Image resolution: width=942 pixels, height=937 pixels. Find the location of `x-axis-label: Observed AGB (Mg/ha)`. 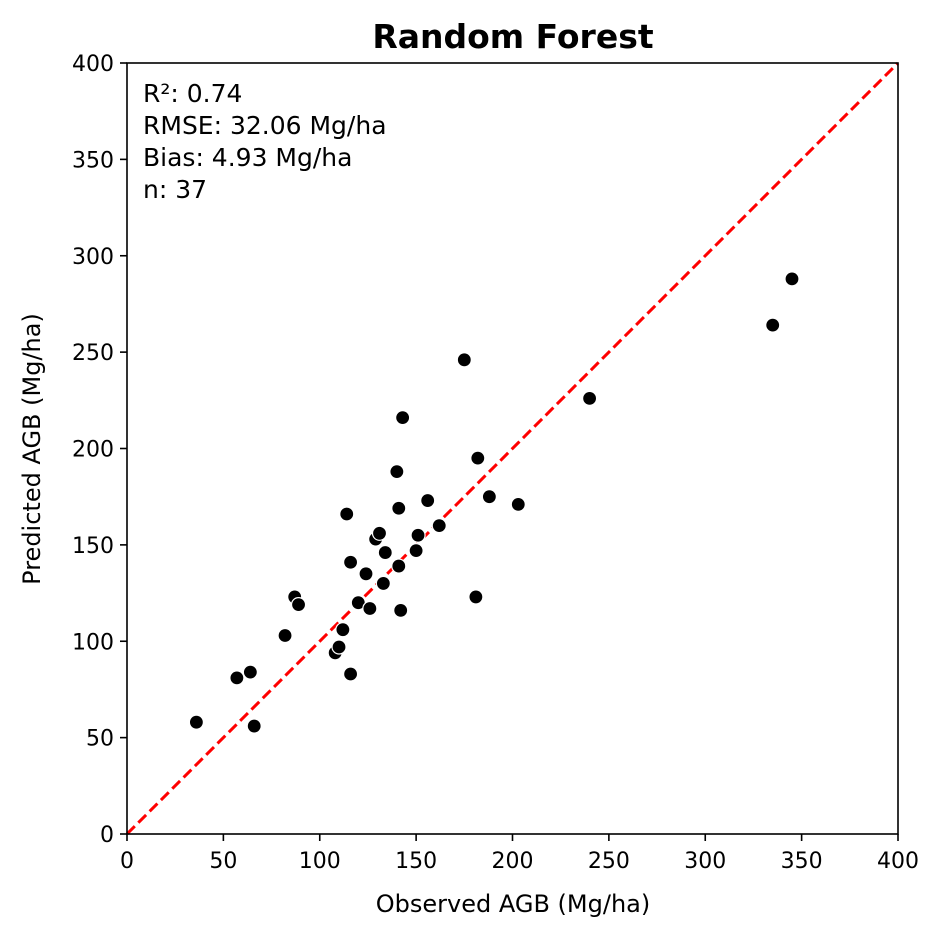

x-axis-label: Observed AGB (Mg/ha) is located at coordinates (513, 904).